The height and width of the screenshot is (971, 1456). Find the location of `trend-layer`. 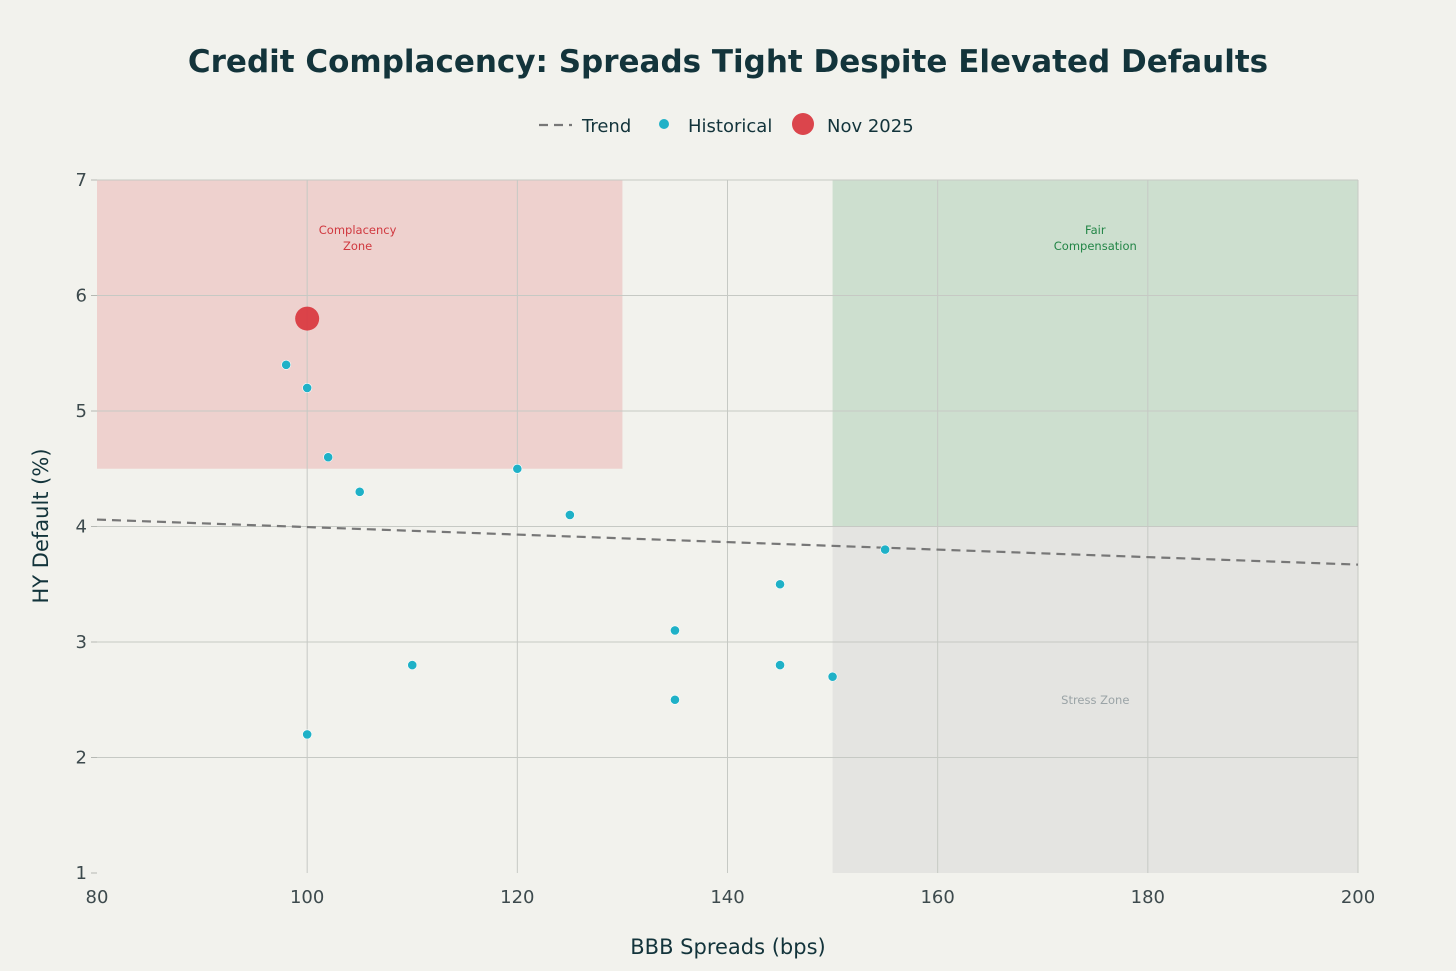

trend-layer is located at coordinates (727, 542).